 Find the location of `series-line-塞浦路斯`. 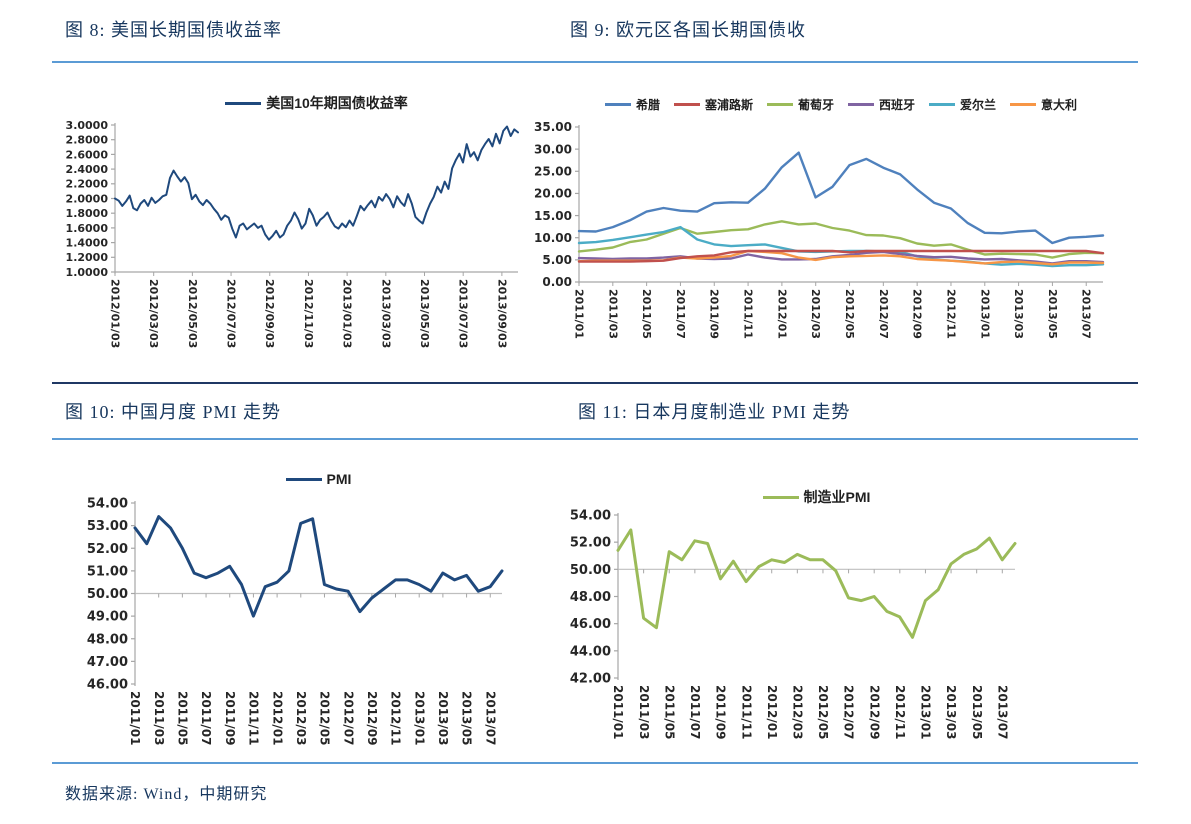

series-line-塞浦路斯 is located at coordinates (841, 256).